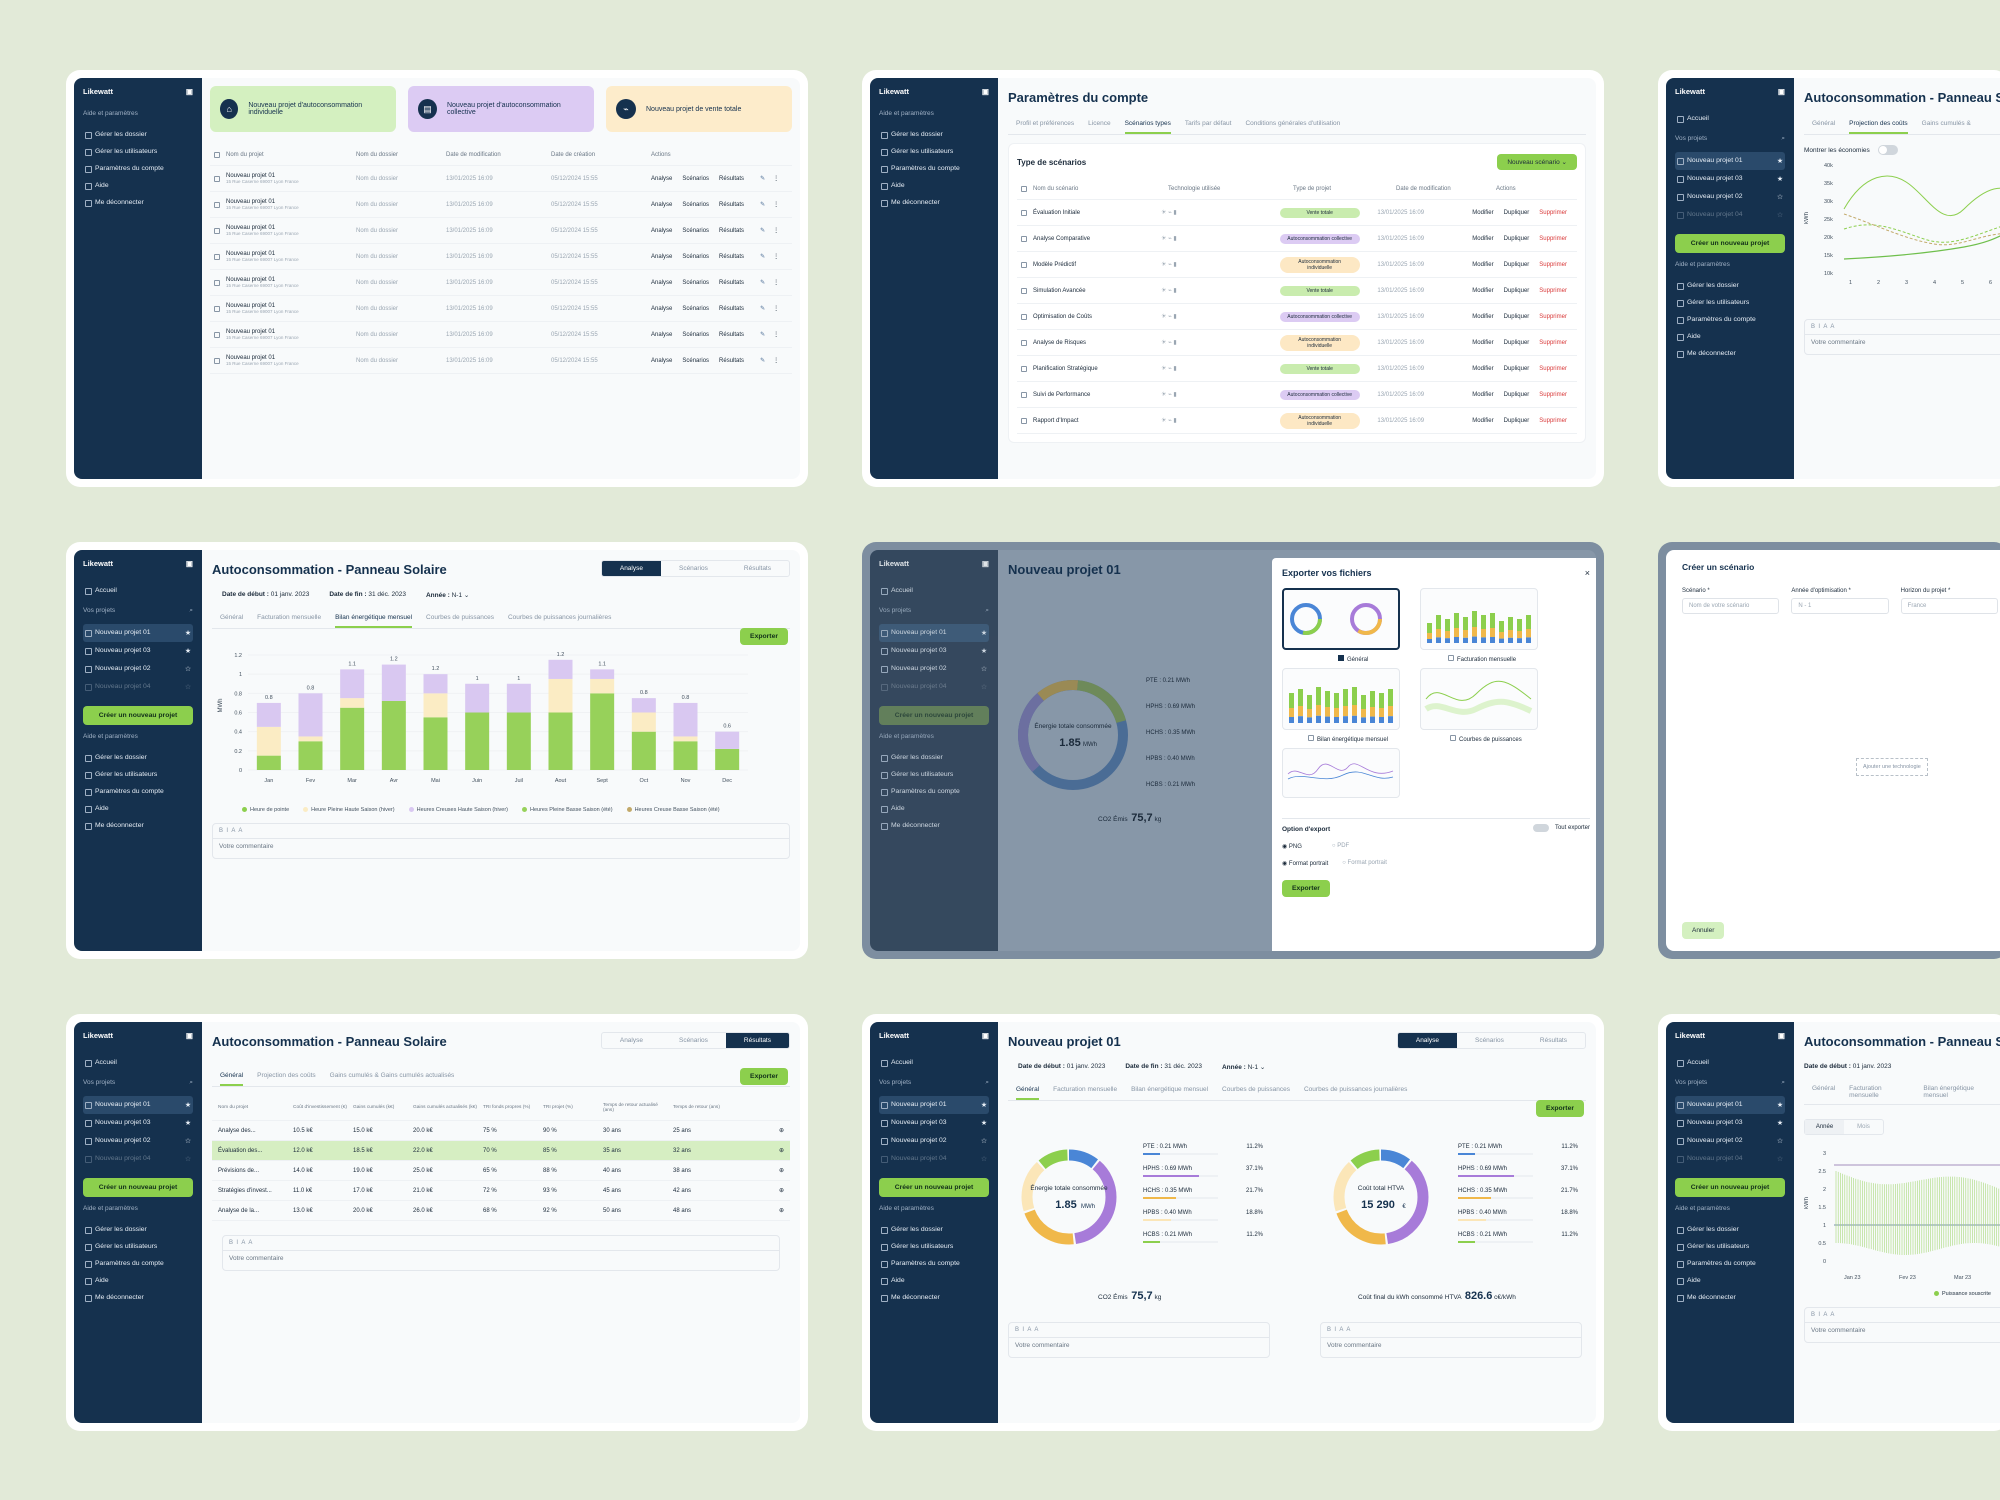  I want to click on option-curves: Courbes de puissances, so click(1486, 739).